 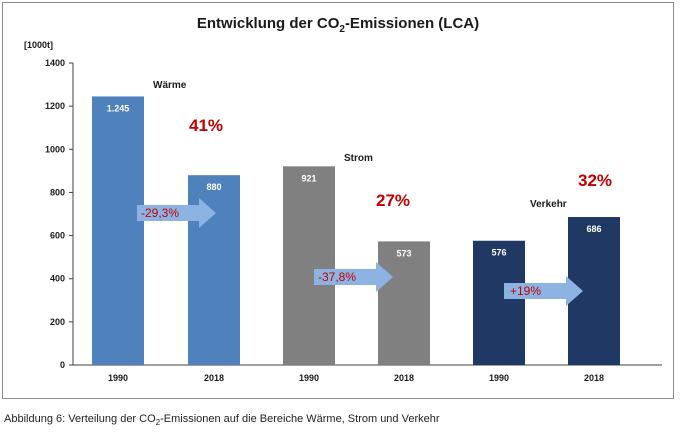 I want to click on change-label: +19%, so click(x=525, y=291).